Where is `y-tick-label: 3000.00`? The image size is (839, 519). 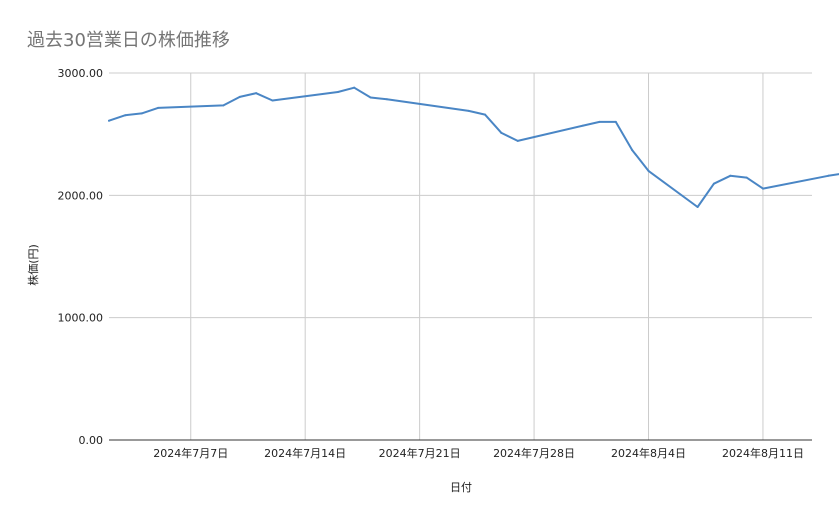
y-tick-label: 3000.00 is located at coordinates (81, 73).